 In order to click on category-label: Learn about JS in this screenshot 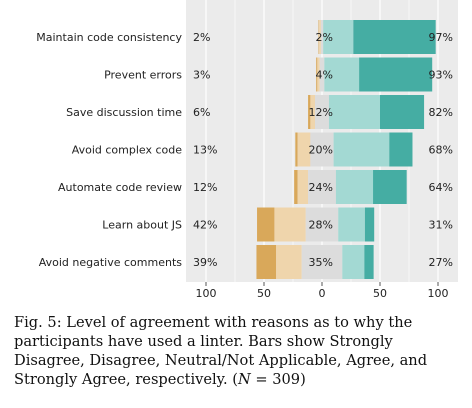, I will do `click(142, 225)`.